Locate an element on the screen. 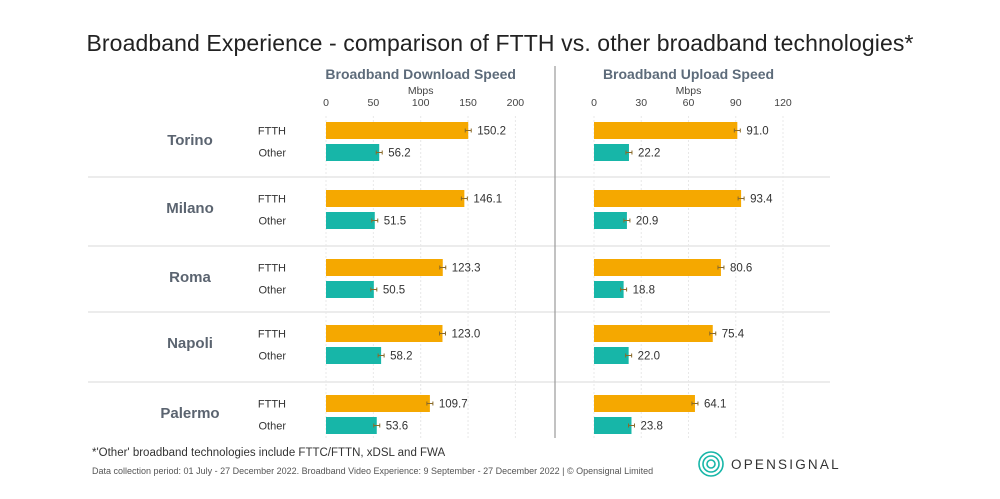 The width and height of the screenshot is (1000, 499). tick-label: 100 is located at coordinates (421, 103).